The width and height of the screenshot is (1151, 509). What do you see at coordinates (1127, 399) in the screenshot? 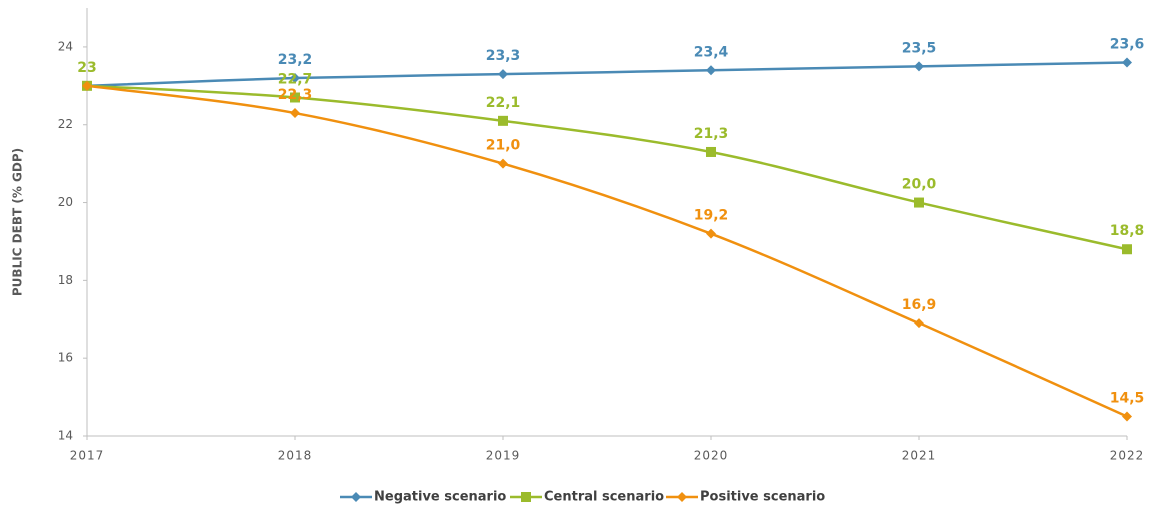
I see `data-label: 14,5` at bounding box center [1127, 399].